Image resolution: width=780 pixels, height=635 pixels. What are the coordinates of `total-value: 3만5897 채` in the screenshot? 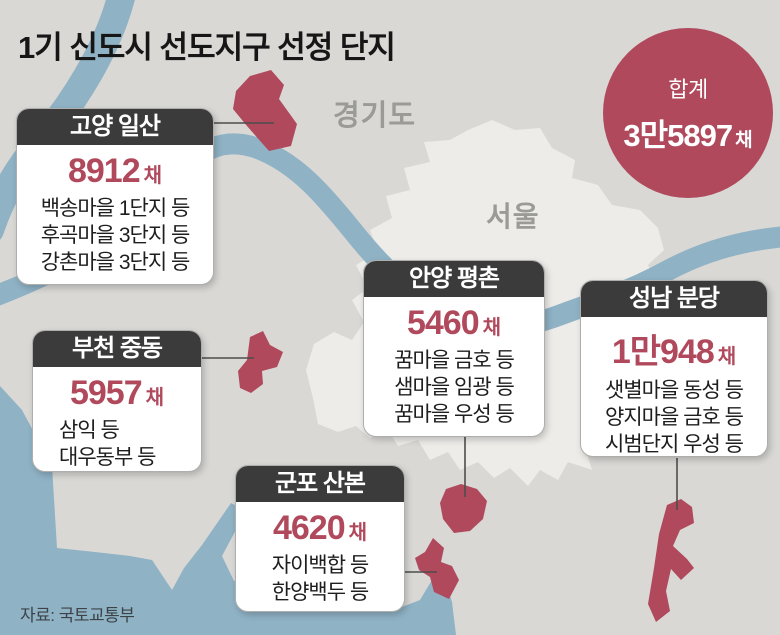 It's located at (687, 132).